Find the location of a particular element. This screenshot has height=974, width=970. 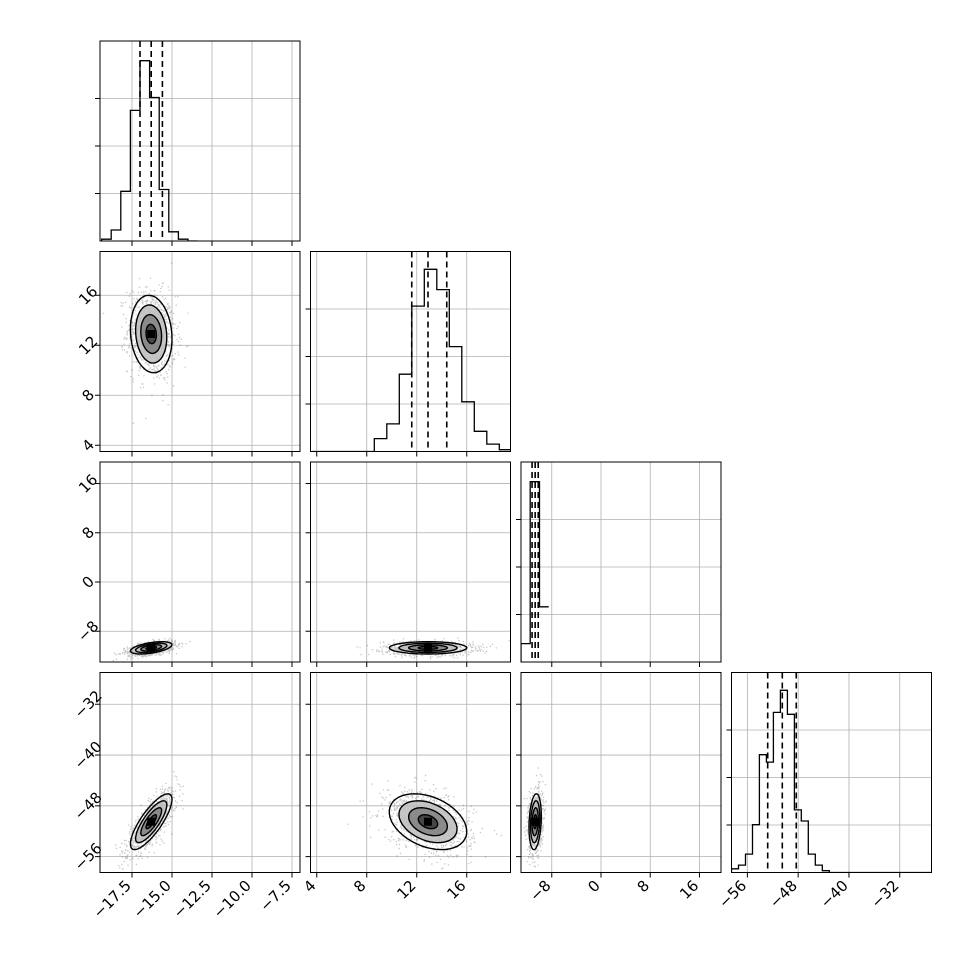

x-tick-label: −48 is located at coordinates (783, 894).